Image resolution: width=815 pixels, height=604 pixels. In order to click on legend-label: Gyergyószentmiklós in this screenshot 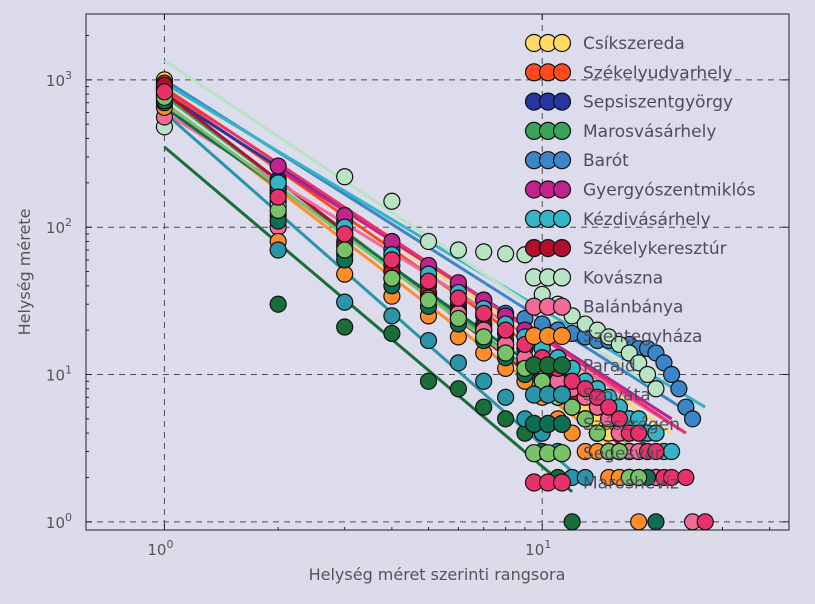, I will do `click(669, 191)`.